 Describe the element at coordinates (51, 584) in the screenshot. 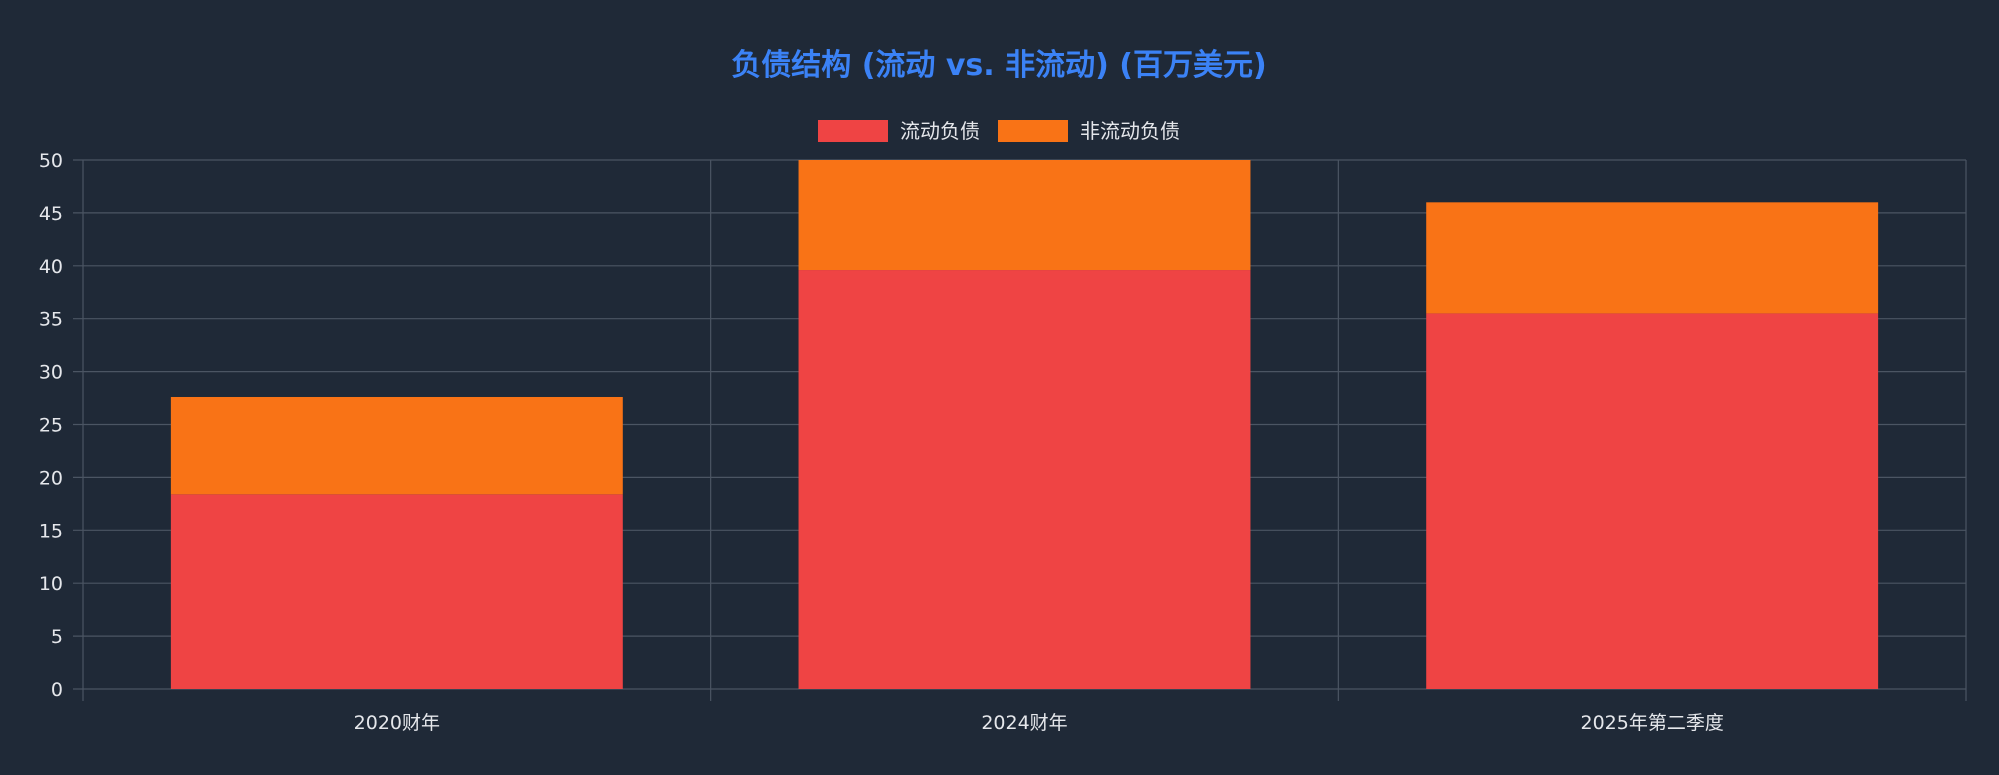

I see `y-tick-label: 10` at that location.